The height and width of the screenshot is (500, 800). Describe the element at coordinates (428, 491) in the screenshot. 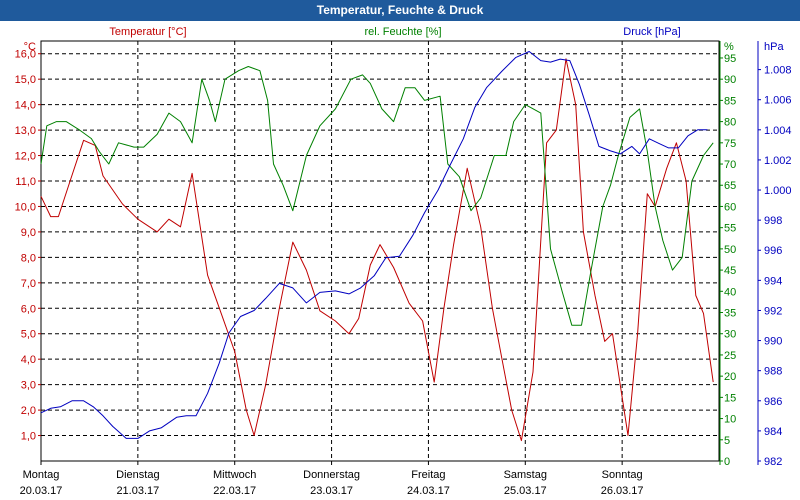

I see `x-date-label: 24.03.17` at that location.